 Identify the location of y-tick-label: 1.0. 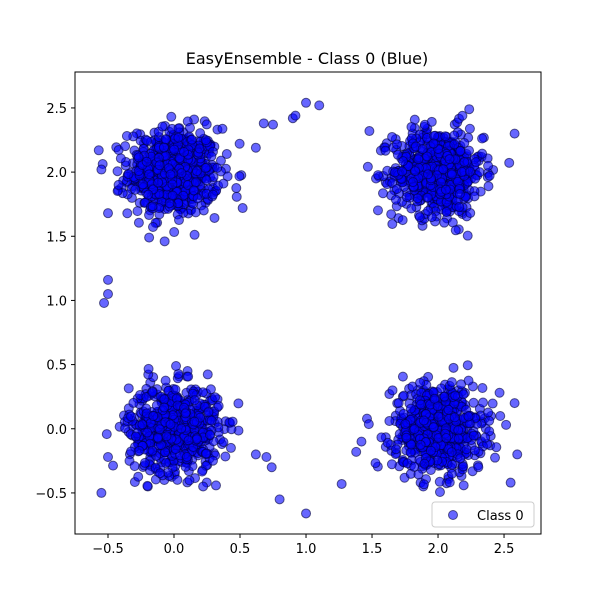
(56, 301).